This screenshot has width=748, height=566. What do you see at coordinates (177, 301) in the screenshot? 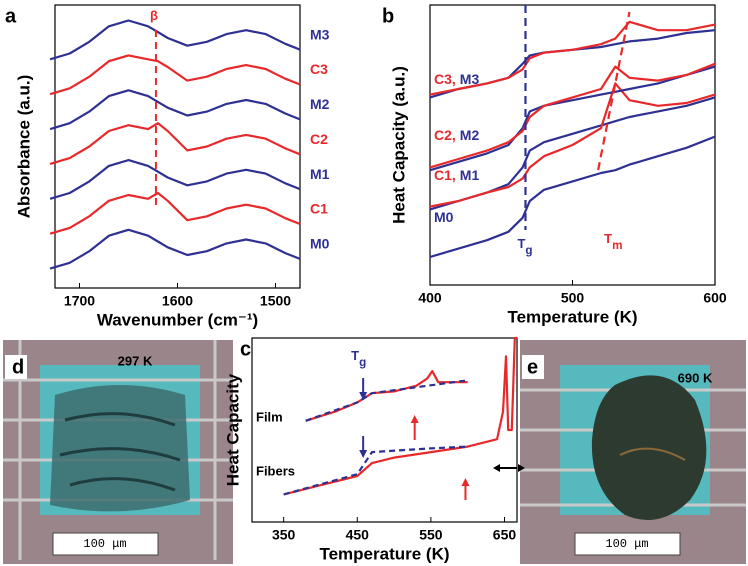
I see `x-tick-label: 1600` at bounding box center [177, 301].